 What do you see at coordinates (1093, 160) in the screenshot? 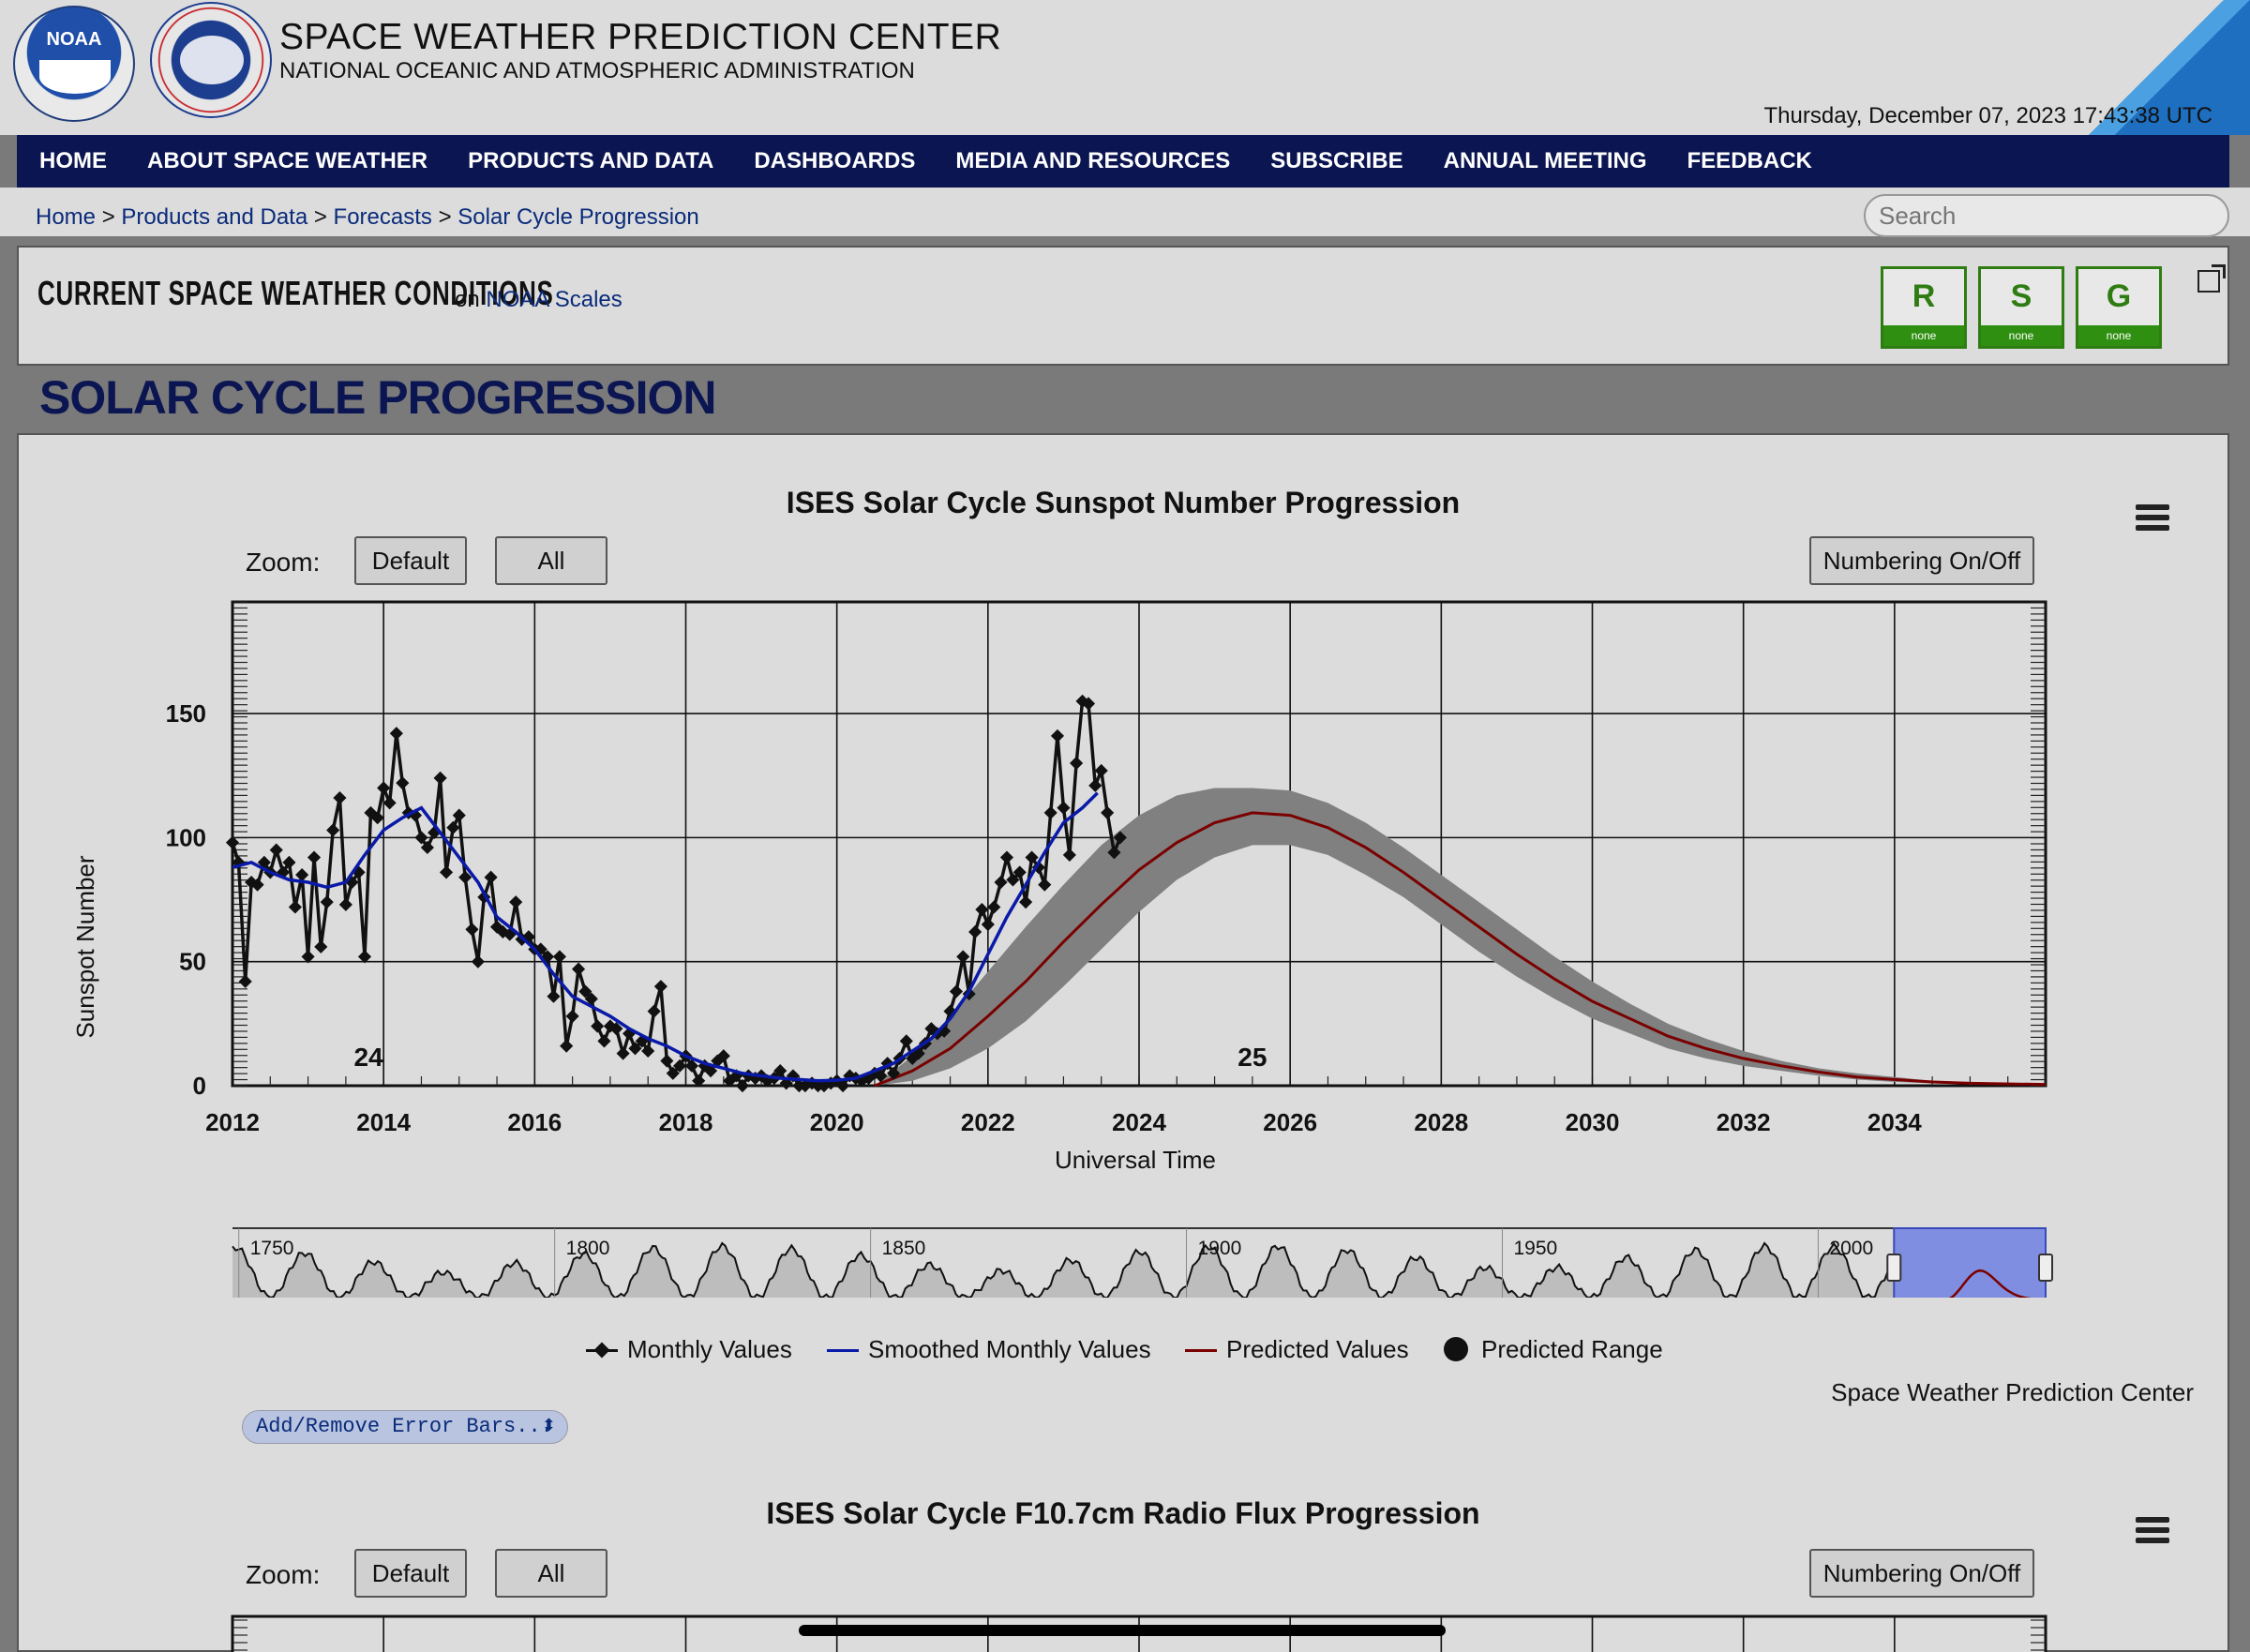
I see `nav-media-and-resources: MEDIA AND RESOURCES` at bounding box center [1093, 160].